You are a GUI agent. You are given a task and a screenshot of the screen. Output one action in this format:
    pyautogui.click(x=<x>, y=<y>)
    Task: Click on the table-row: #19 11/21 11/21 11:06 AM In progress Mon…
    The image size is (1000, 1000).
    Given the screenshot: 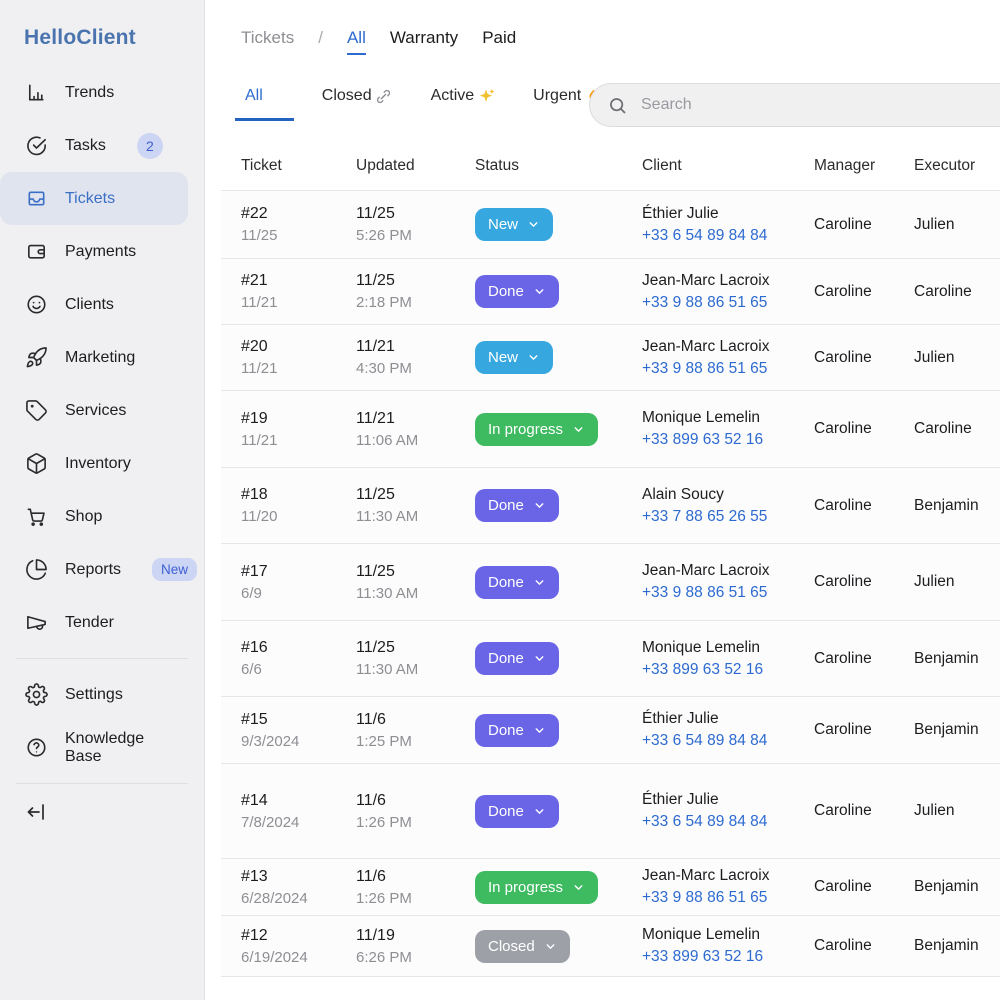 What is the action you would take?
    pyautogui.click(x=610, y=429)
    